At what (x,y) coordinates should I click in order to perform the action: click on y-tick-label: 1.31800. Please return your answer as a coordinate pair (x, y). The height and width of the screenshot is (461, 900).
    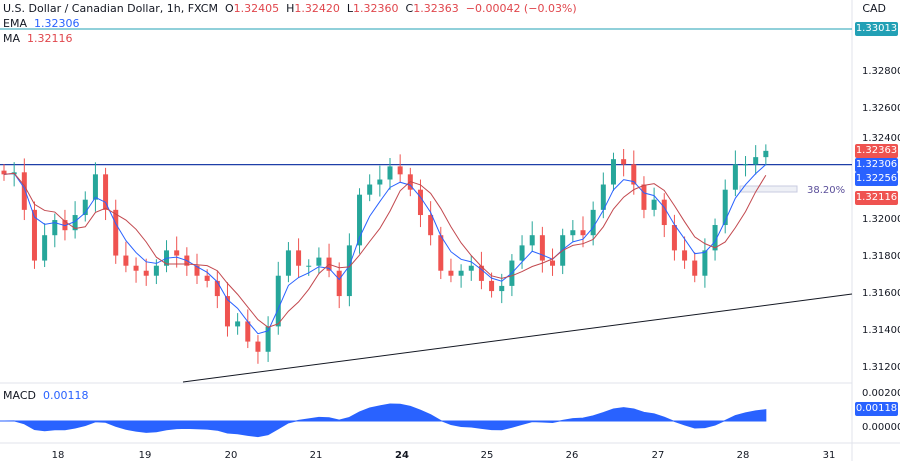
    Looking at the image, I should click on (881, 256).